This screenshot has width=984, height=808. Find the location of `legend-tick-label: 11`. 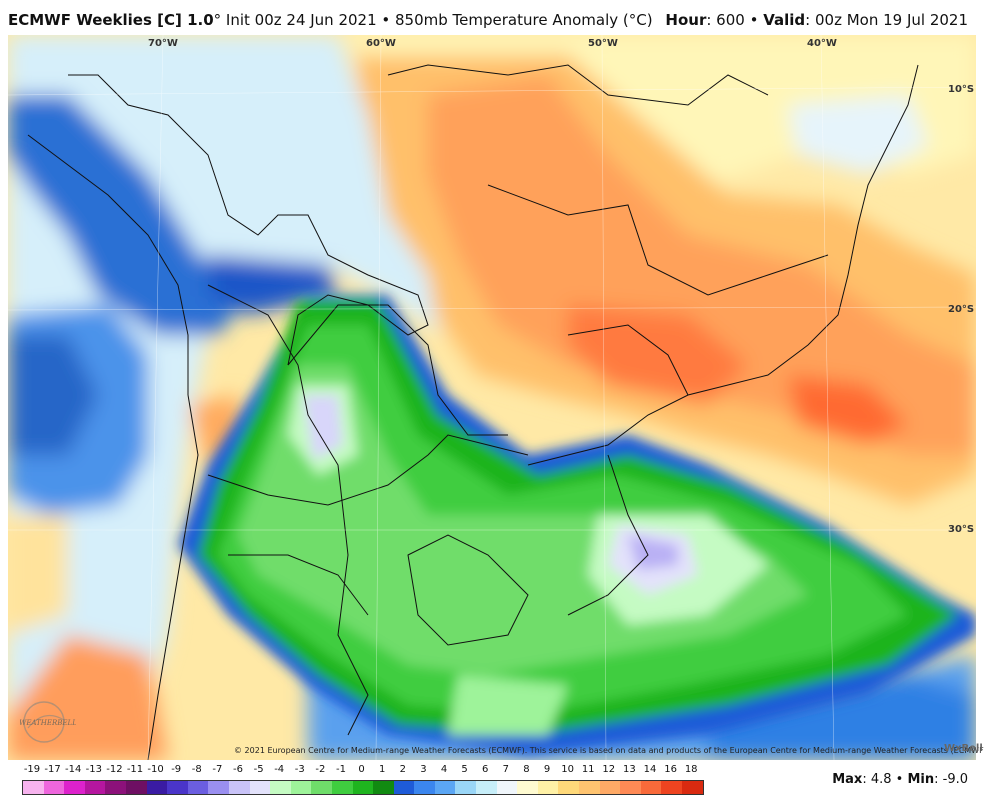

legend-tick-label: 11 is located at coordinates (588, 769).